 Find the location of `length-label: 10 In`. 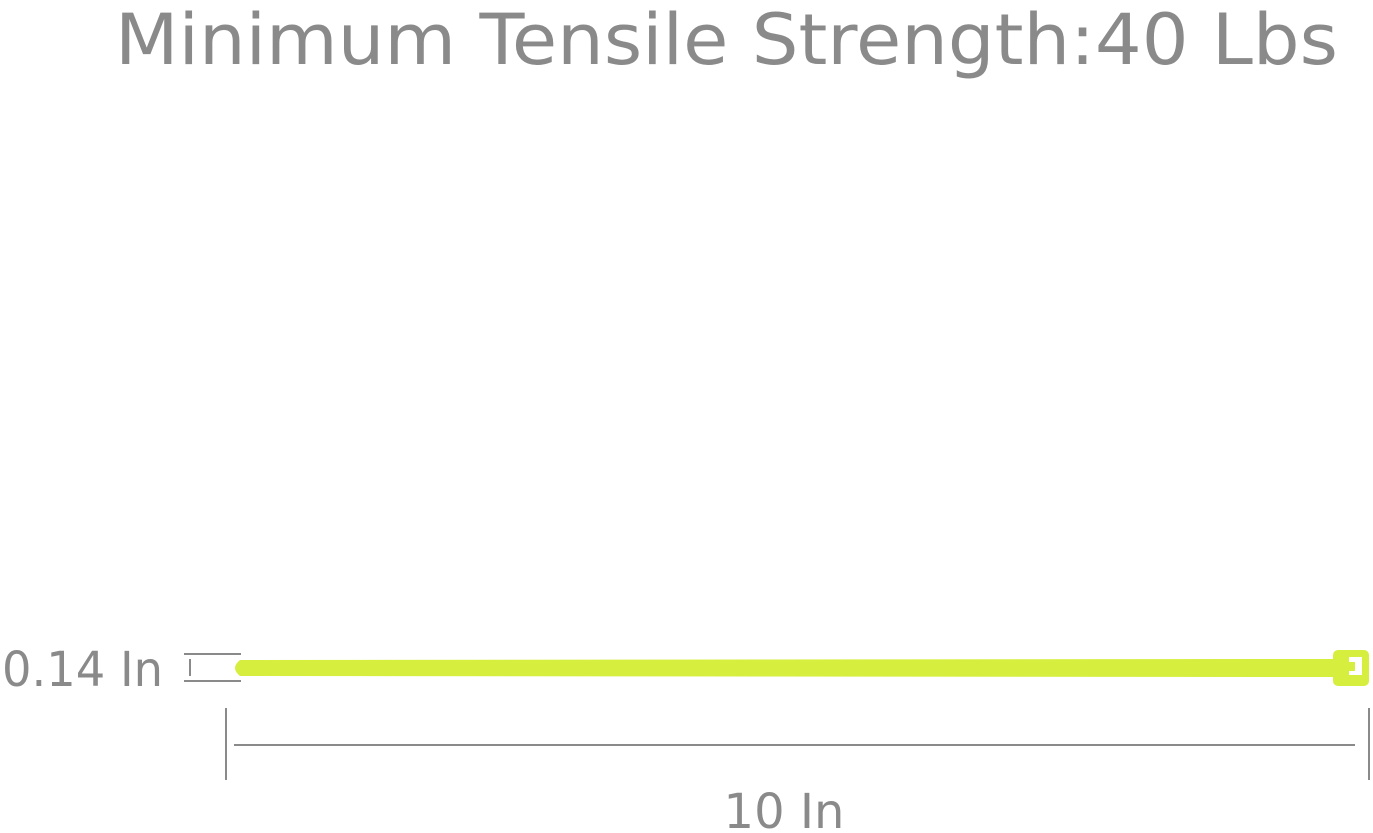

length-label: 10 In is located at coordinates (784, 808).